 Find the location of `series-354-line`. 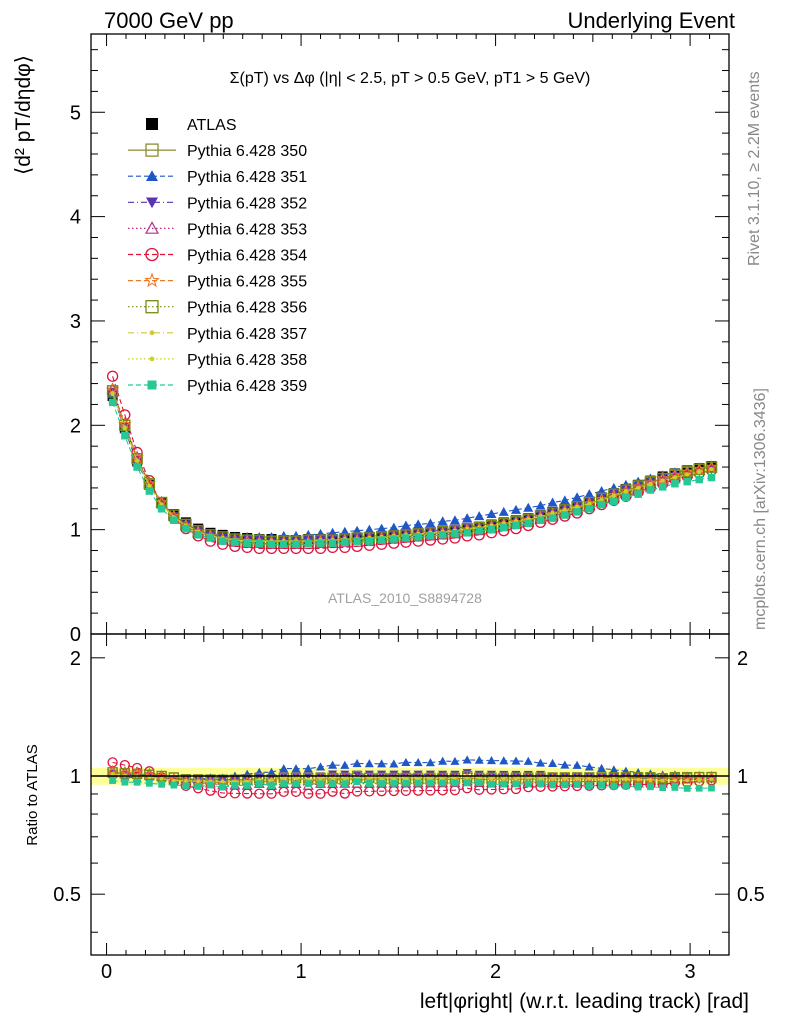

series-354-line is located at coordinates (412, 462).